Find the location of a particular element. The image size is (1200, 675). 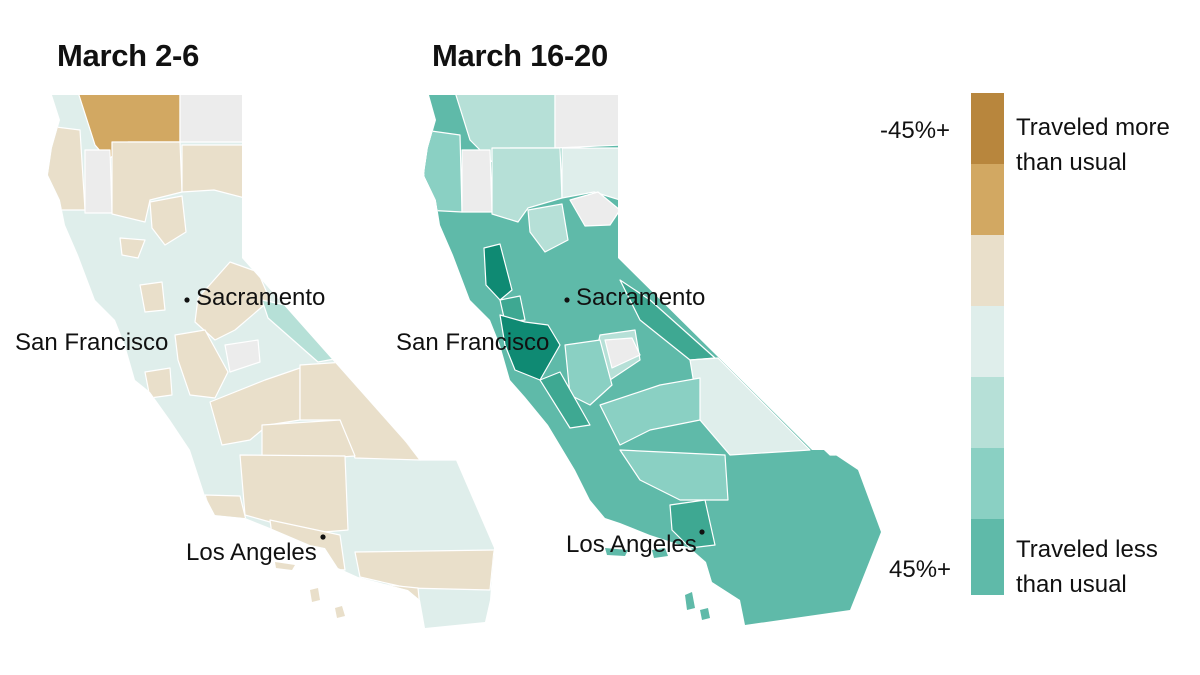

legend-top-label-line1: Traveled more is located at coordinates (1093, 127).